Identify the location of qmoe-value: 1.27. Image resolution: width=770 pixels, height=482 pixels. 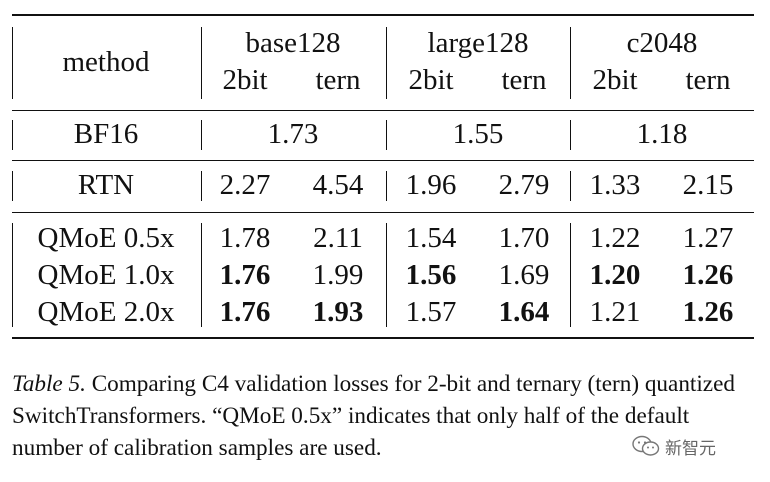
(708, 238).